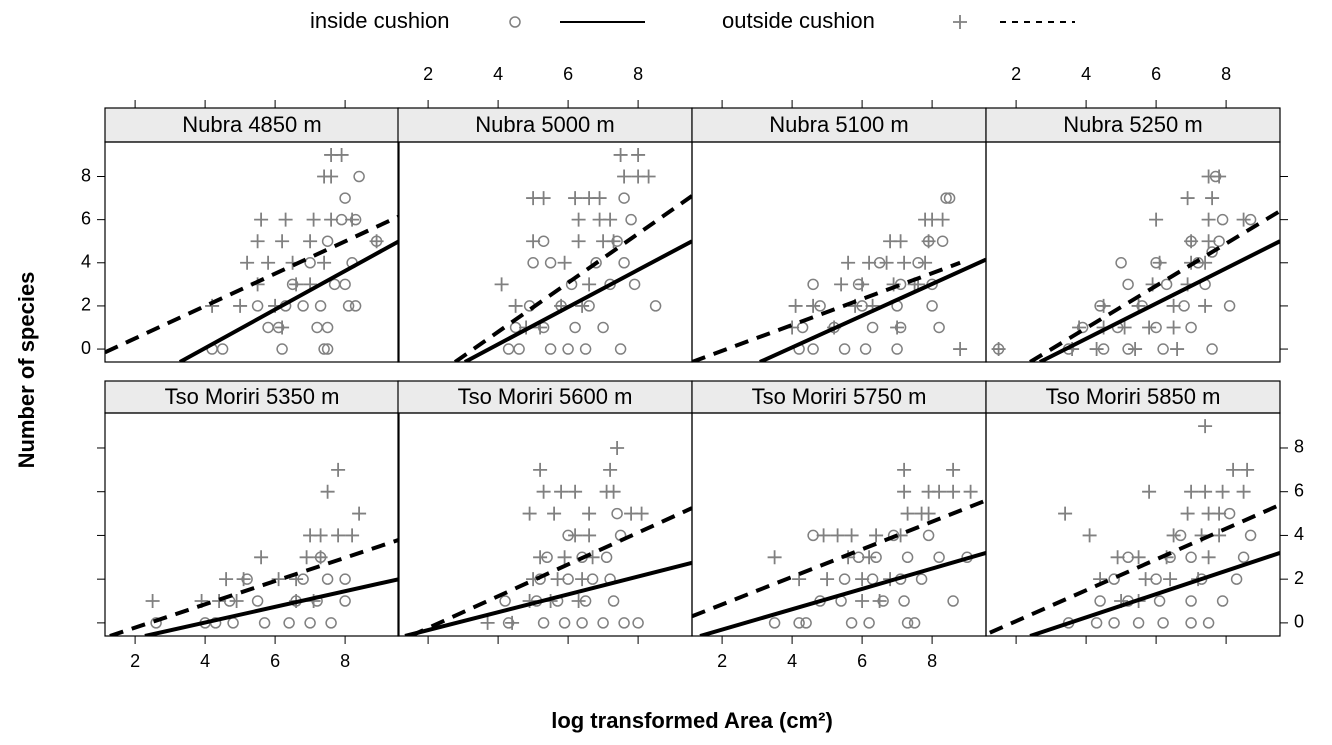 The image size is (1332, 745). Describe the element at coordinates (86, 218) in the screenshot. I see `y-tick-label: 6` at that location.